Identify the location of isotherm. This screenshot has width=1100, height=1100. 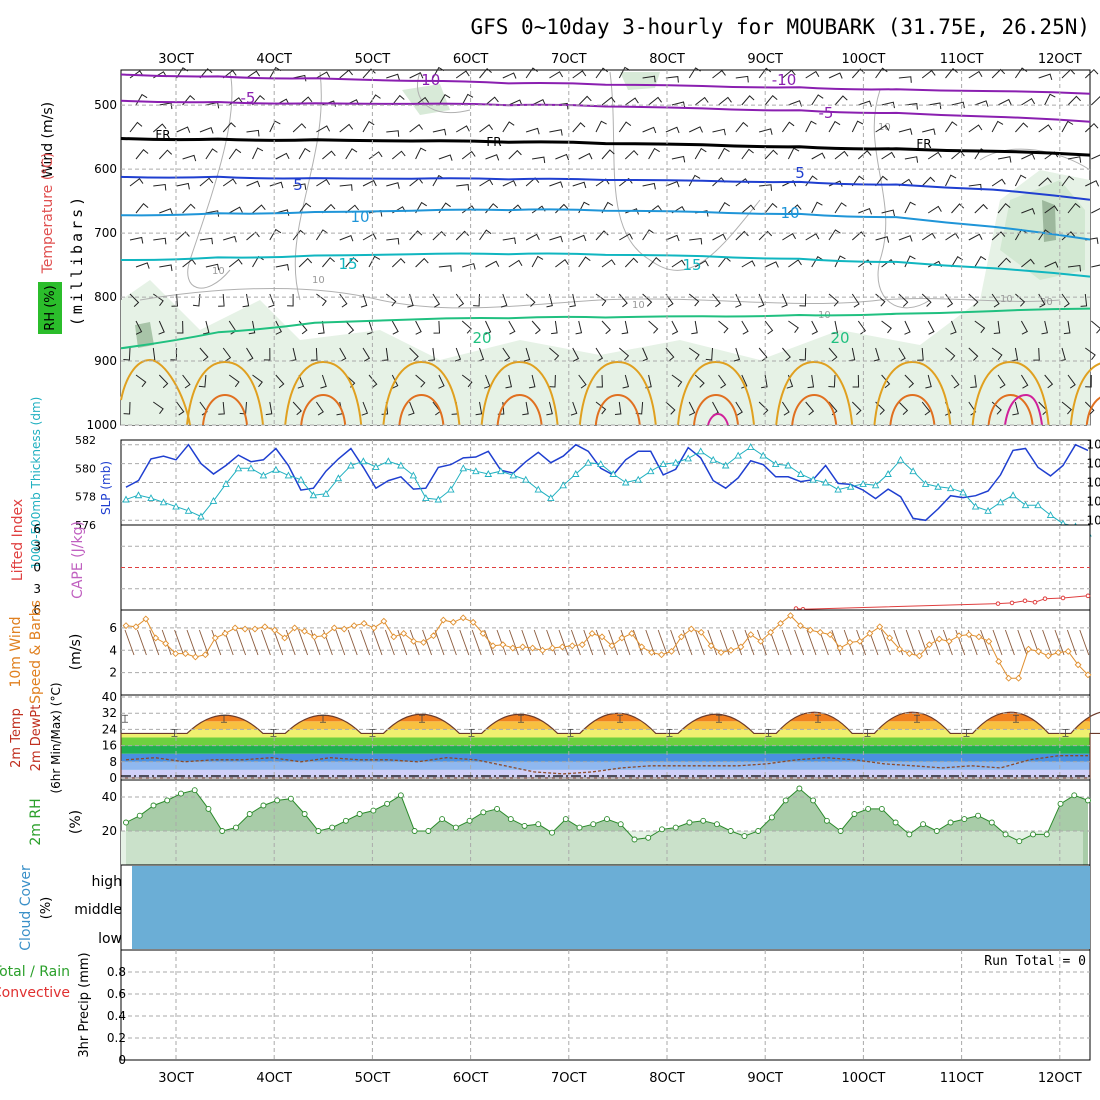
(605, 265).